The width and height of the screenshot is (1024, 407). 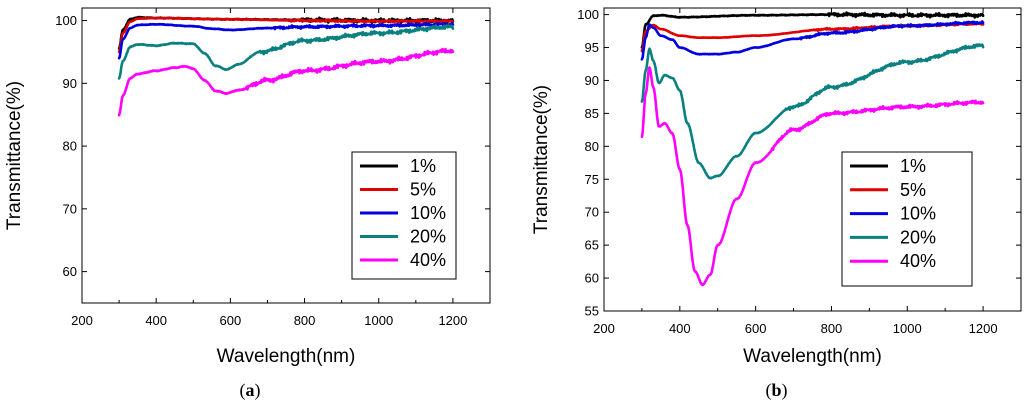 I want to click on series-line-5pct, so click(x=286, y=35).